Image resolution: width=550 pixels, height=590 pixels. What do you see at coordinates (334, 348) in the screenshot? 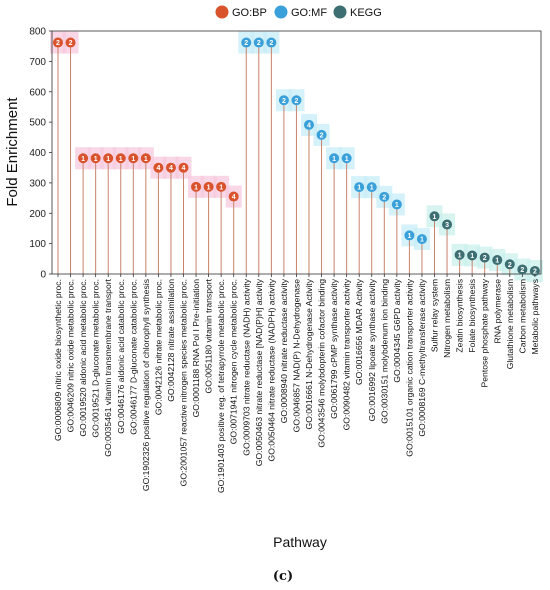
I see `x-tick-label: GO:0061799 cPMP synthase activity` at bounding box center [334, 348].